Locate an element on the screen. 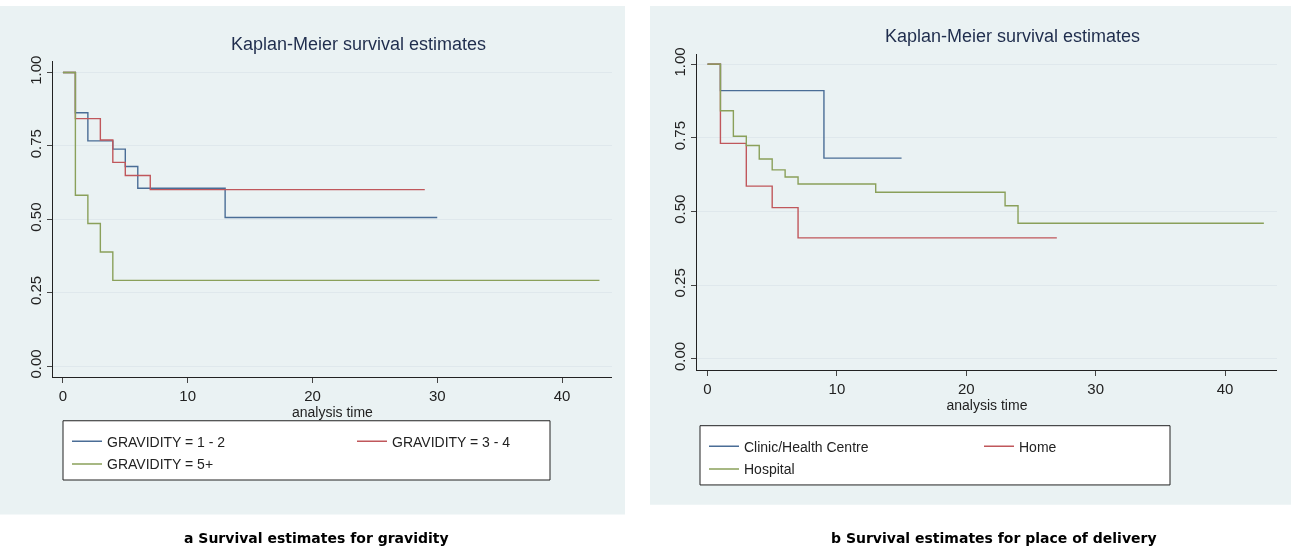  legend-label: Clinic/Health Centre is located at coordinates (806, 446).